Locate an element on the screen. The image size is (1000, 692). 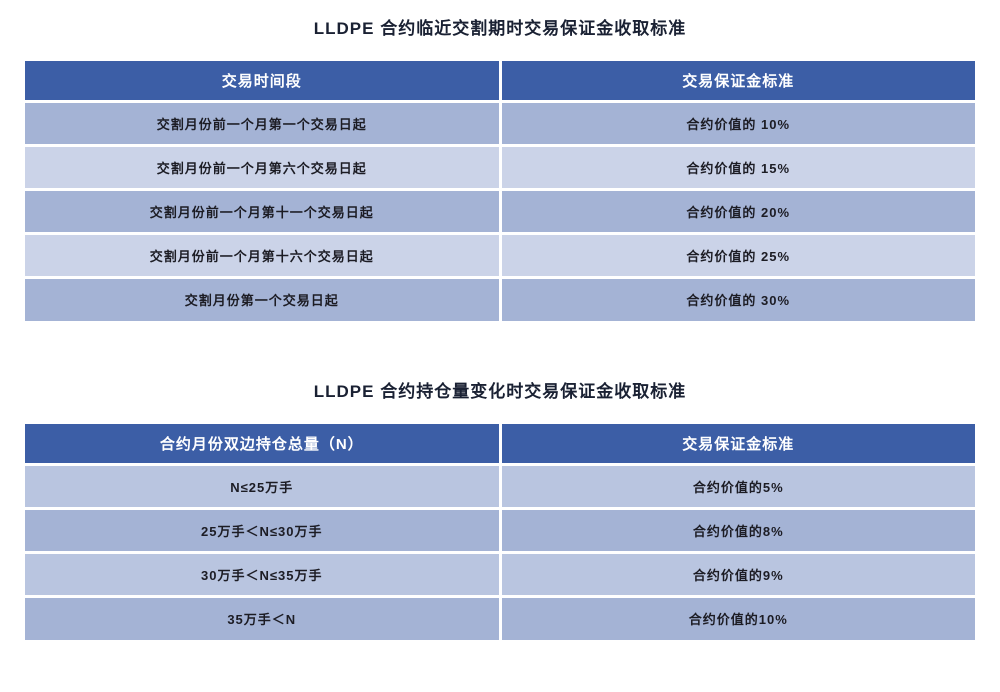
table-row: 交割月份前一个月第一个交易日起 合约价值的 10% is located at coordinates (500, 122).